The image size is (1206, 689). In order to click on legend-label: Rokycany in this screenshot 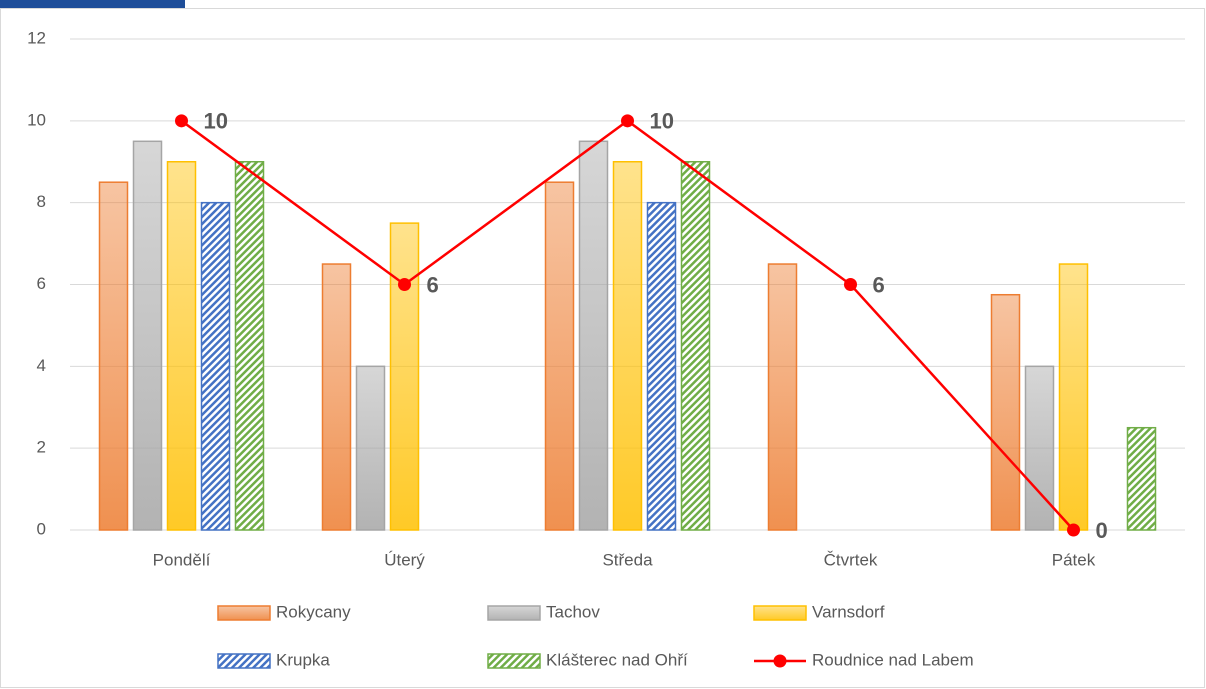, I will do `click(313, 611)`.